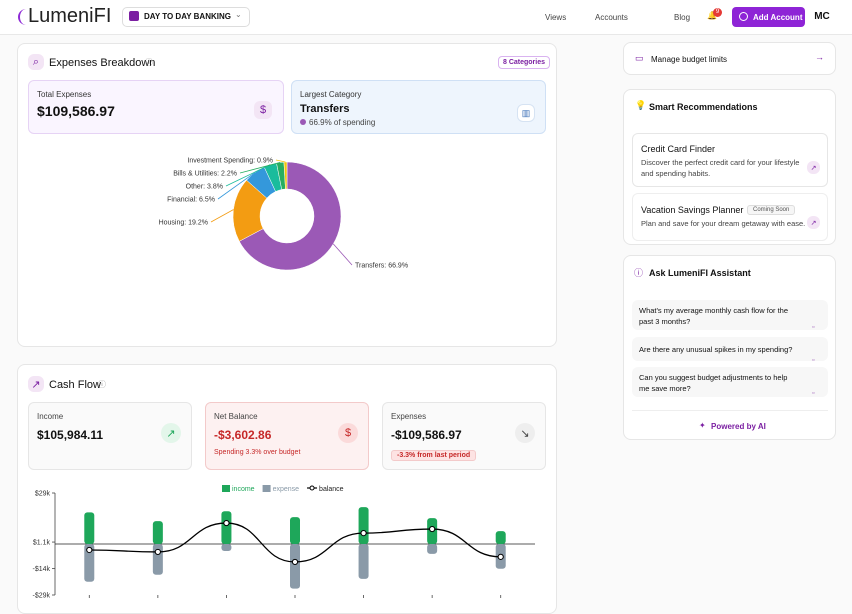 Image resolution: width=852 pixels, height=614 pixels. Describe the element at coordinates (813, 360) in the screenshot. I see `chat-icons: ▫ ▫ ▫` at that location.